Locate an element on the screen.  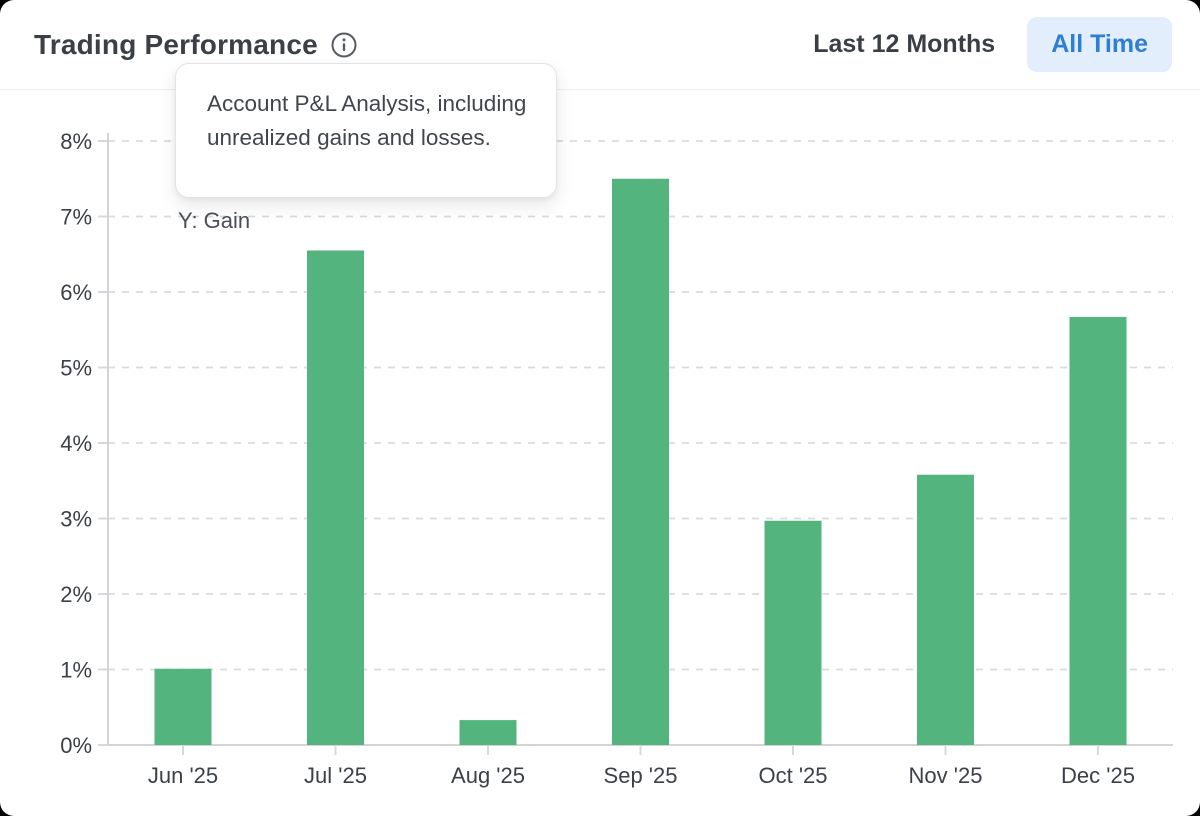
svg-text: 7% is located at coordinates (76, 217).